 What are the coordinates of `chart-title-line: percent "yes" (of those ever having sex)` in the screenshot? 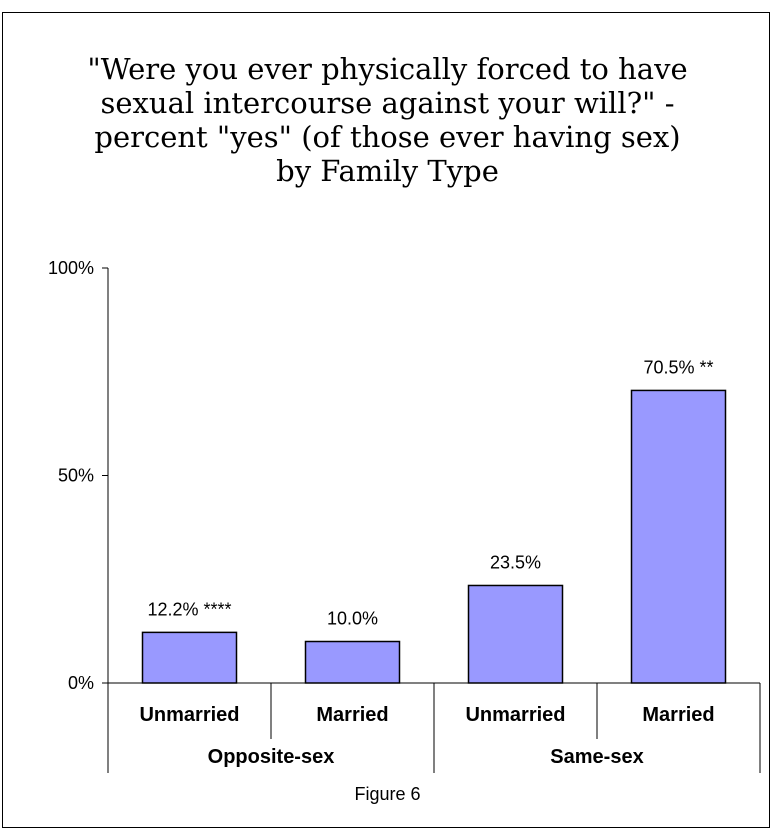 It's located at (387, 137).